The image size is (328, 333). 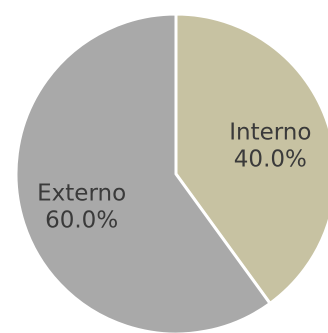 What do you see at coordinates (270, 159) in the screenshot?
I see `slice-percent-interno: 40.0%` at bounding box center [270, 159].